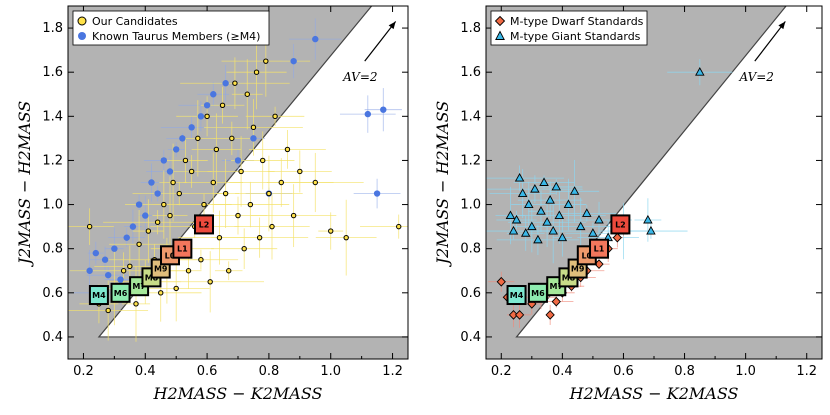 The height and width of the screenshot is (415, 830). What do you see at coordinates (756, 77) in the screenshot?
I see `av-annotation: AV=2` at bounding box center [756, 77].